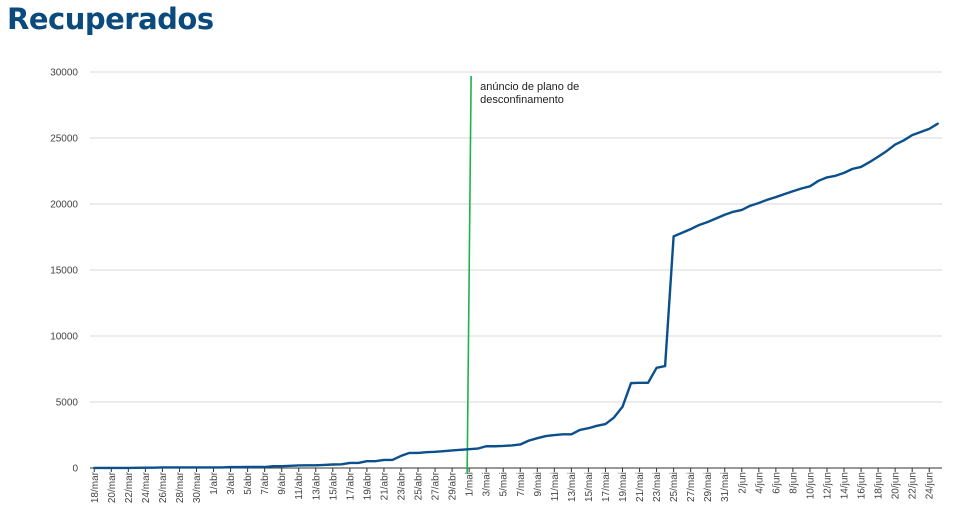 The width and height of the screenshot is (954, 516). Describe the element at coordinates (572, 487) in the screenshot. I see `x-tick-label: 13/mai` at that location.